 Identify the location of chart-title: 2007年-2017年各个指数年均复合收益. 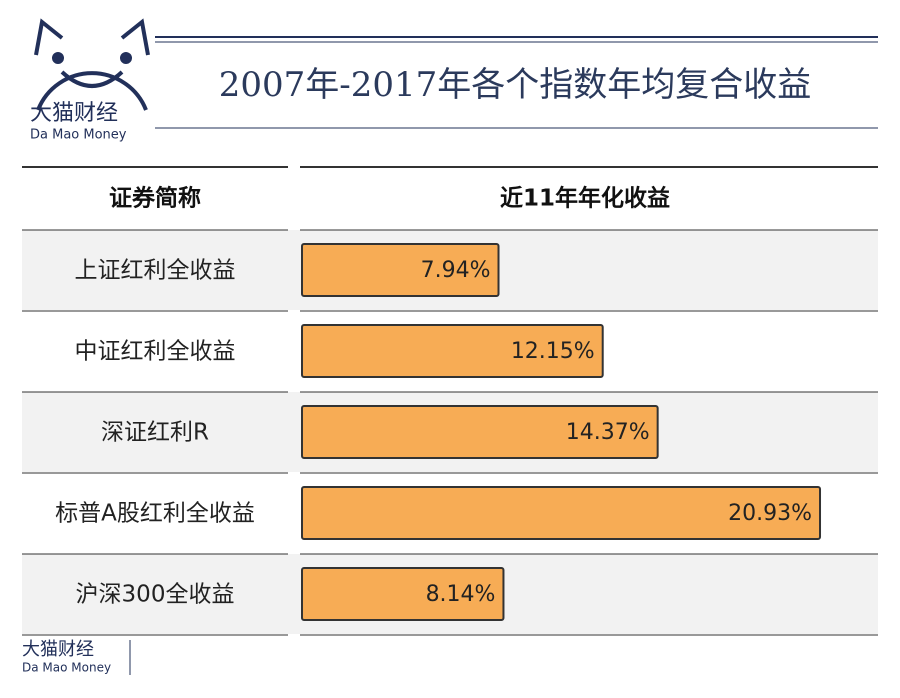
(515, 85).